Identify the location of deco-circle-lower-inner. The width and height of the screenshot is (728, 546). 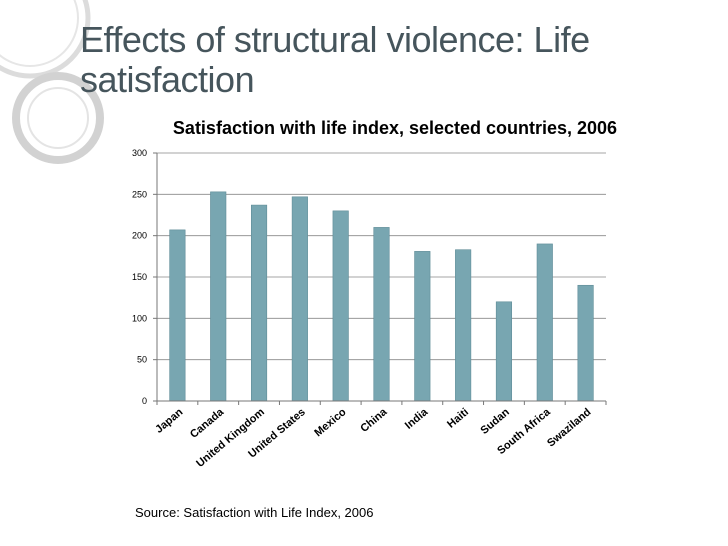
(58, 118).